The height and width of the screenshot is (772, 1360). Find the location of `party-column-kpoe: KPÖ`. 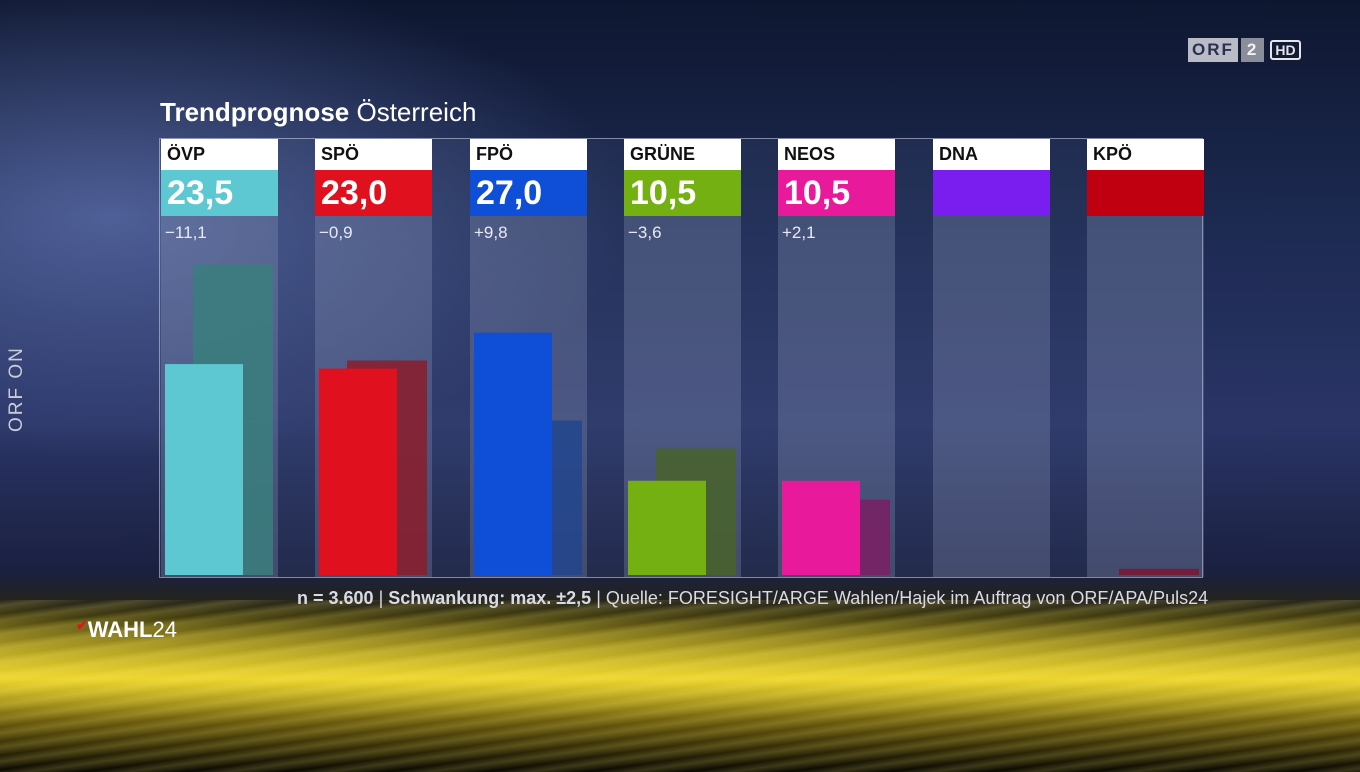

party-column-kpoe: KPÖ is located at coordinates (1145, 358).